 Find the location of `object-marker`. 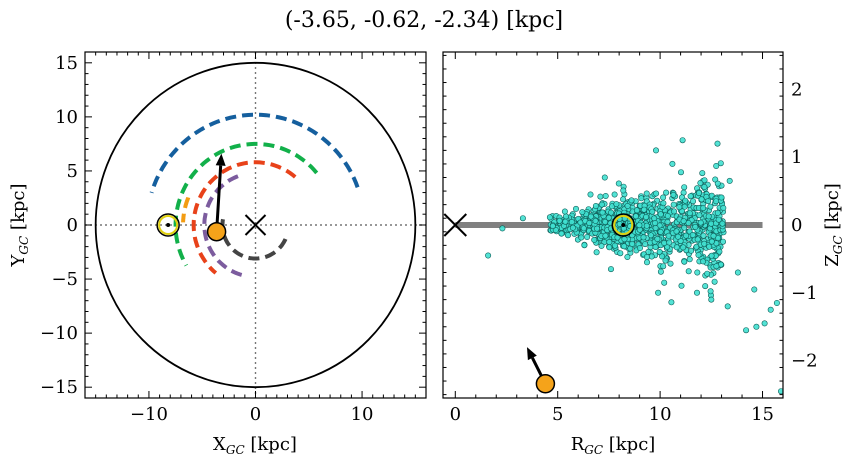

object-marker is located at coordinates (545, 384).